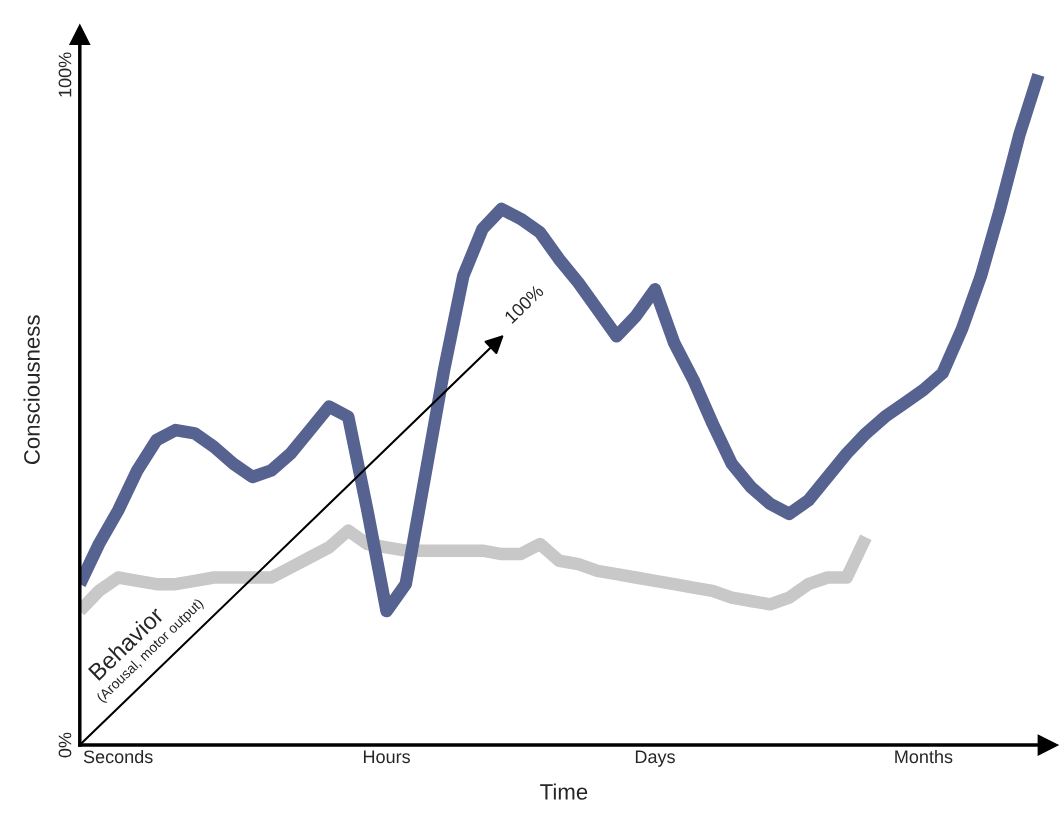 The width and height of the screenshot is (1064, 826). What do you see at coordinates (924, 756) in the screenshot?
I see `x-tick-label: Months` at bounding box center [924, 756].